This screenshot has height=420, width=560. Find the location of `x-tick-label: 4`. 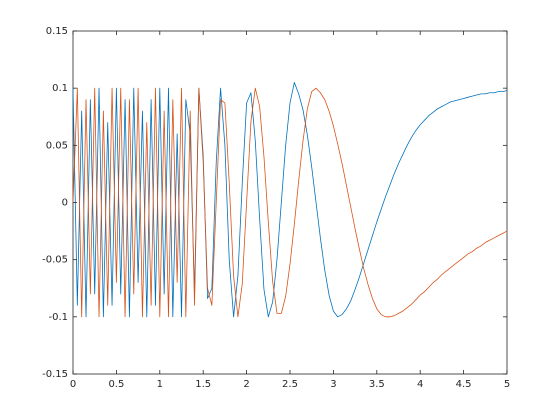

x-tick-label: 4 is located at coordinates (420, 384).